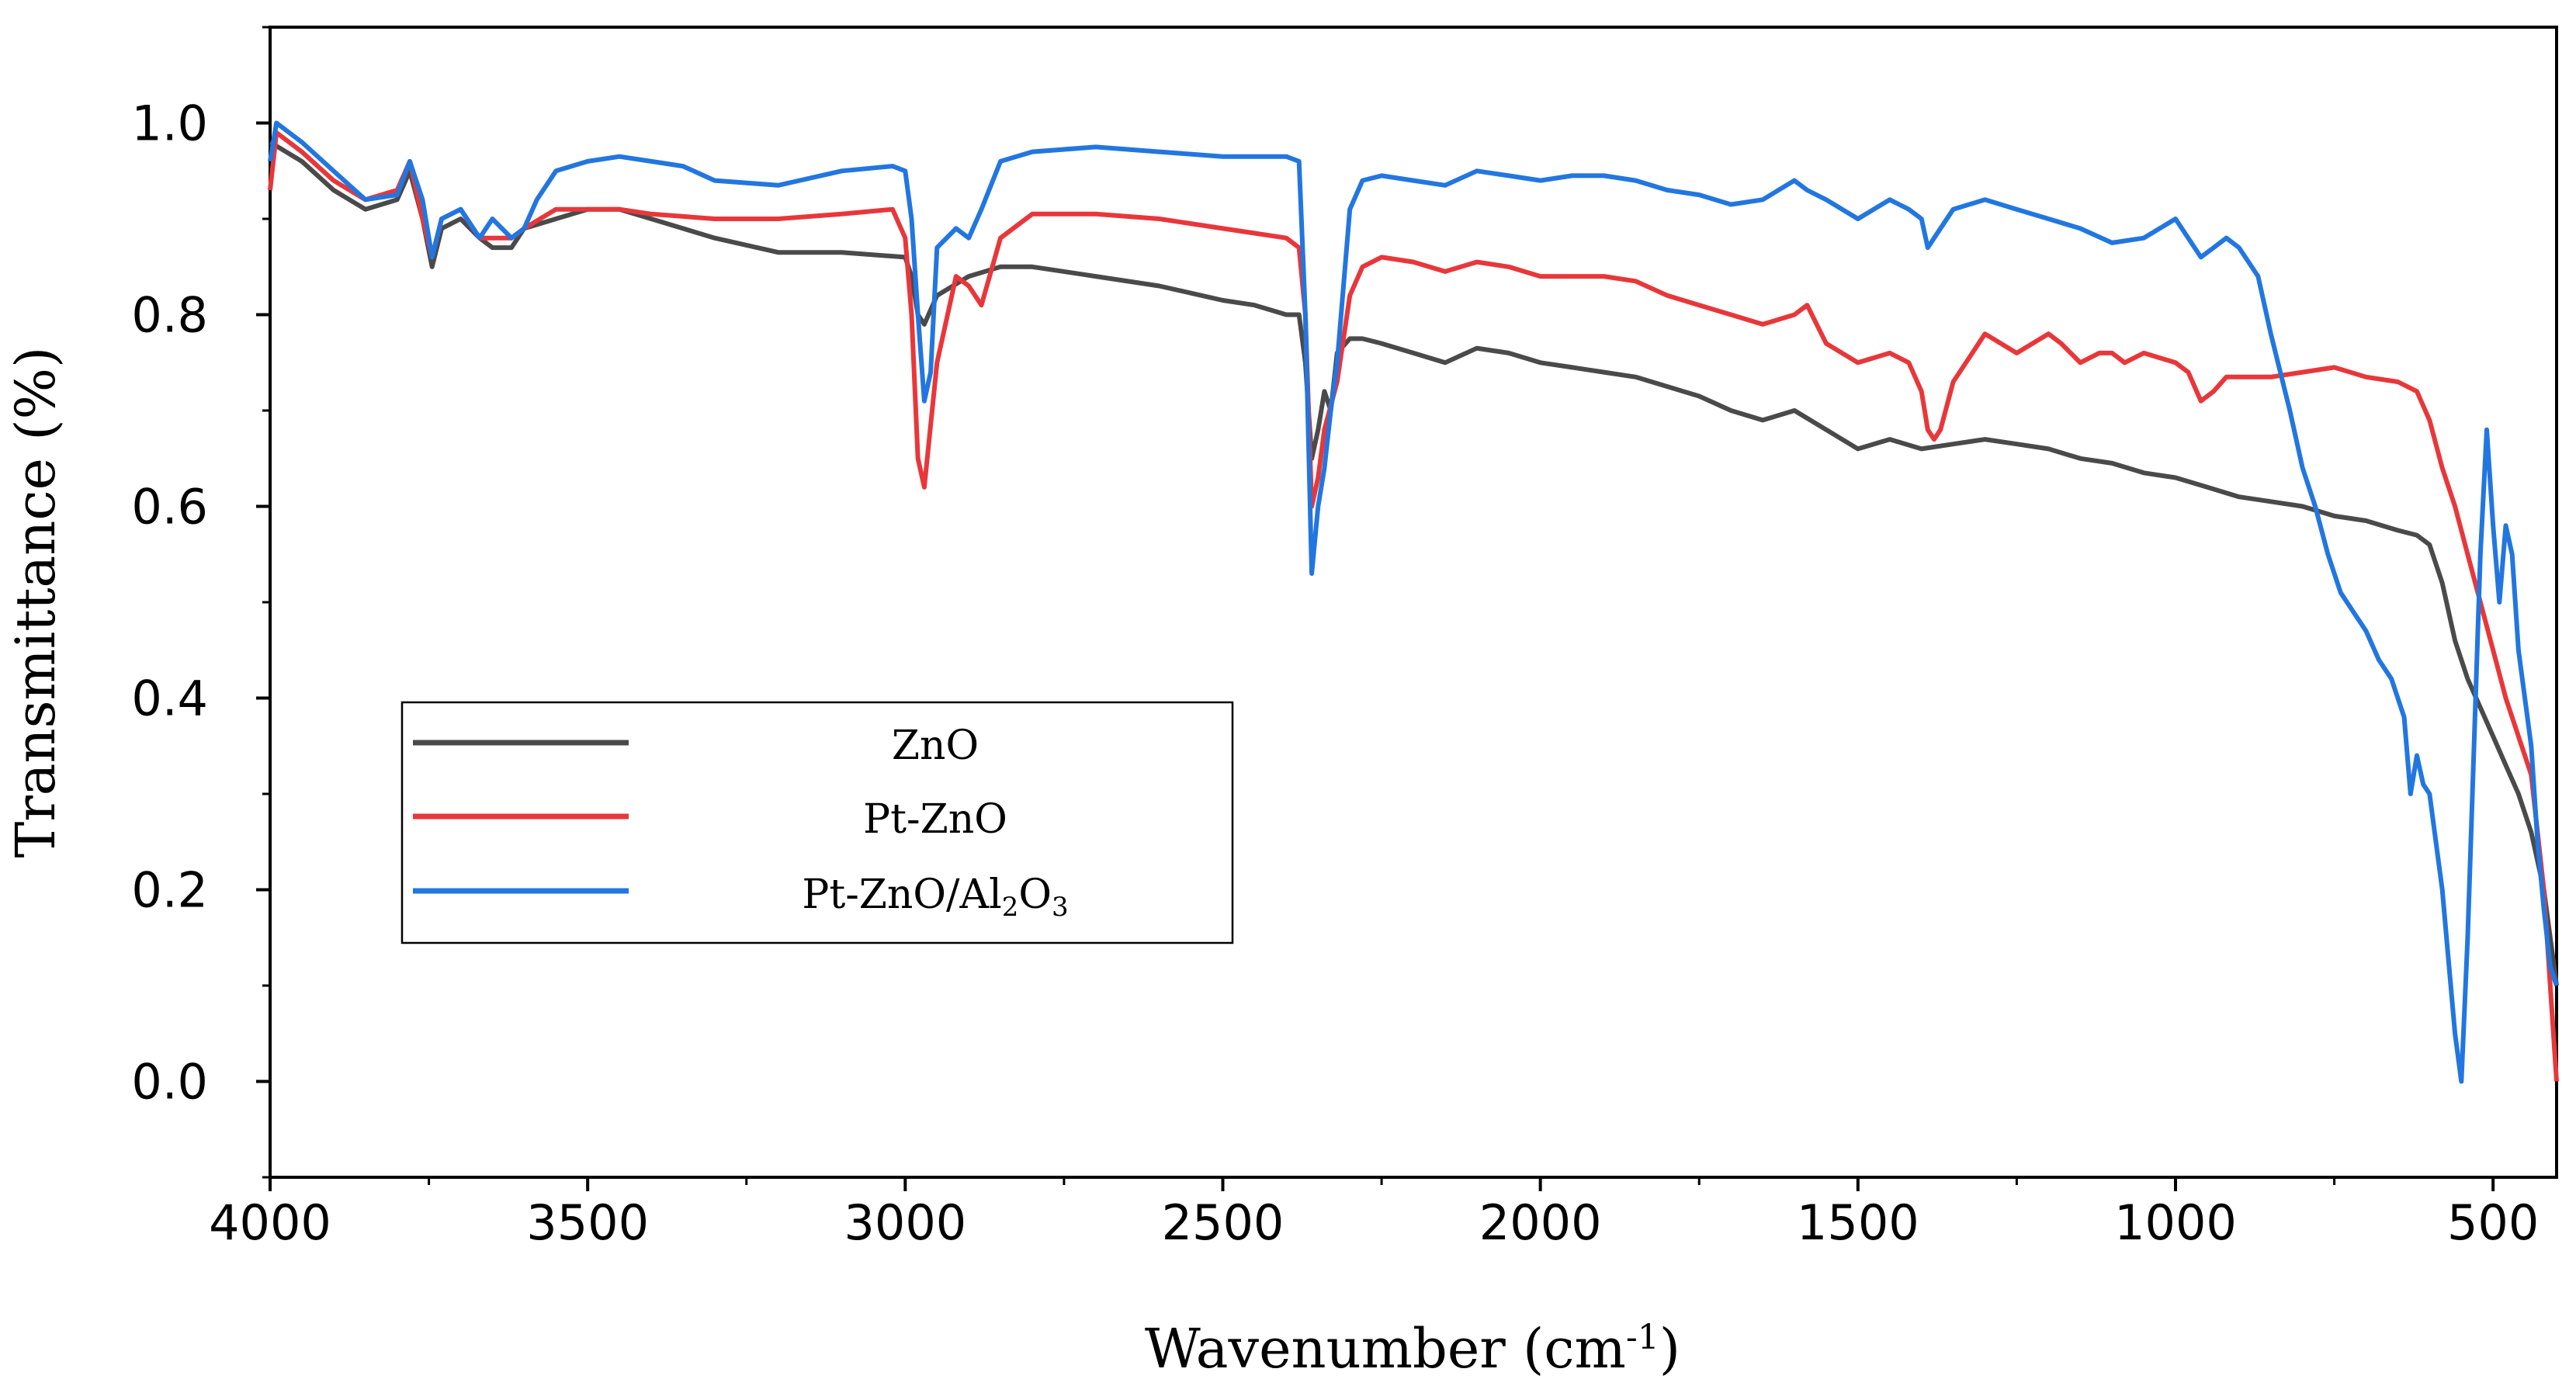  What do you see at coordinates (1540, 1222) in the screenshot?
I see `x-tick-label: 2000` at bounding box center [1540, 1222].